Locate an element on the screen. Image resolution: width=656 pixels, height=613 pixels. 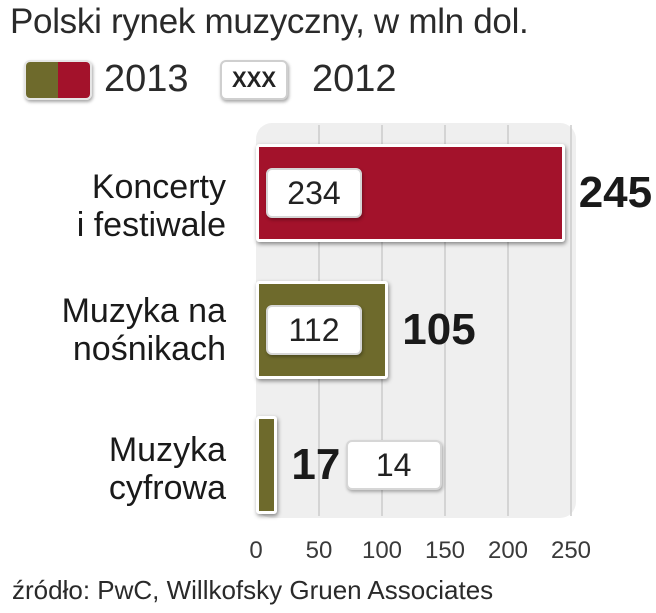
x-tick-label: 200 is located at coordinates (508, 550).